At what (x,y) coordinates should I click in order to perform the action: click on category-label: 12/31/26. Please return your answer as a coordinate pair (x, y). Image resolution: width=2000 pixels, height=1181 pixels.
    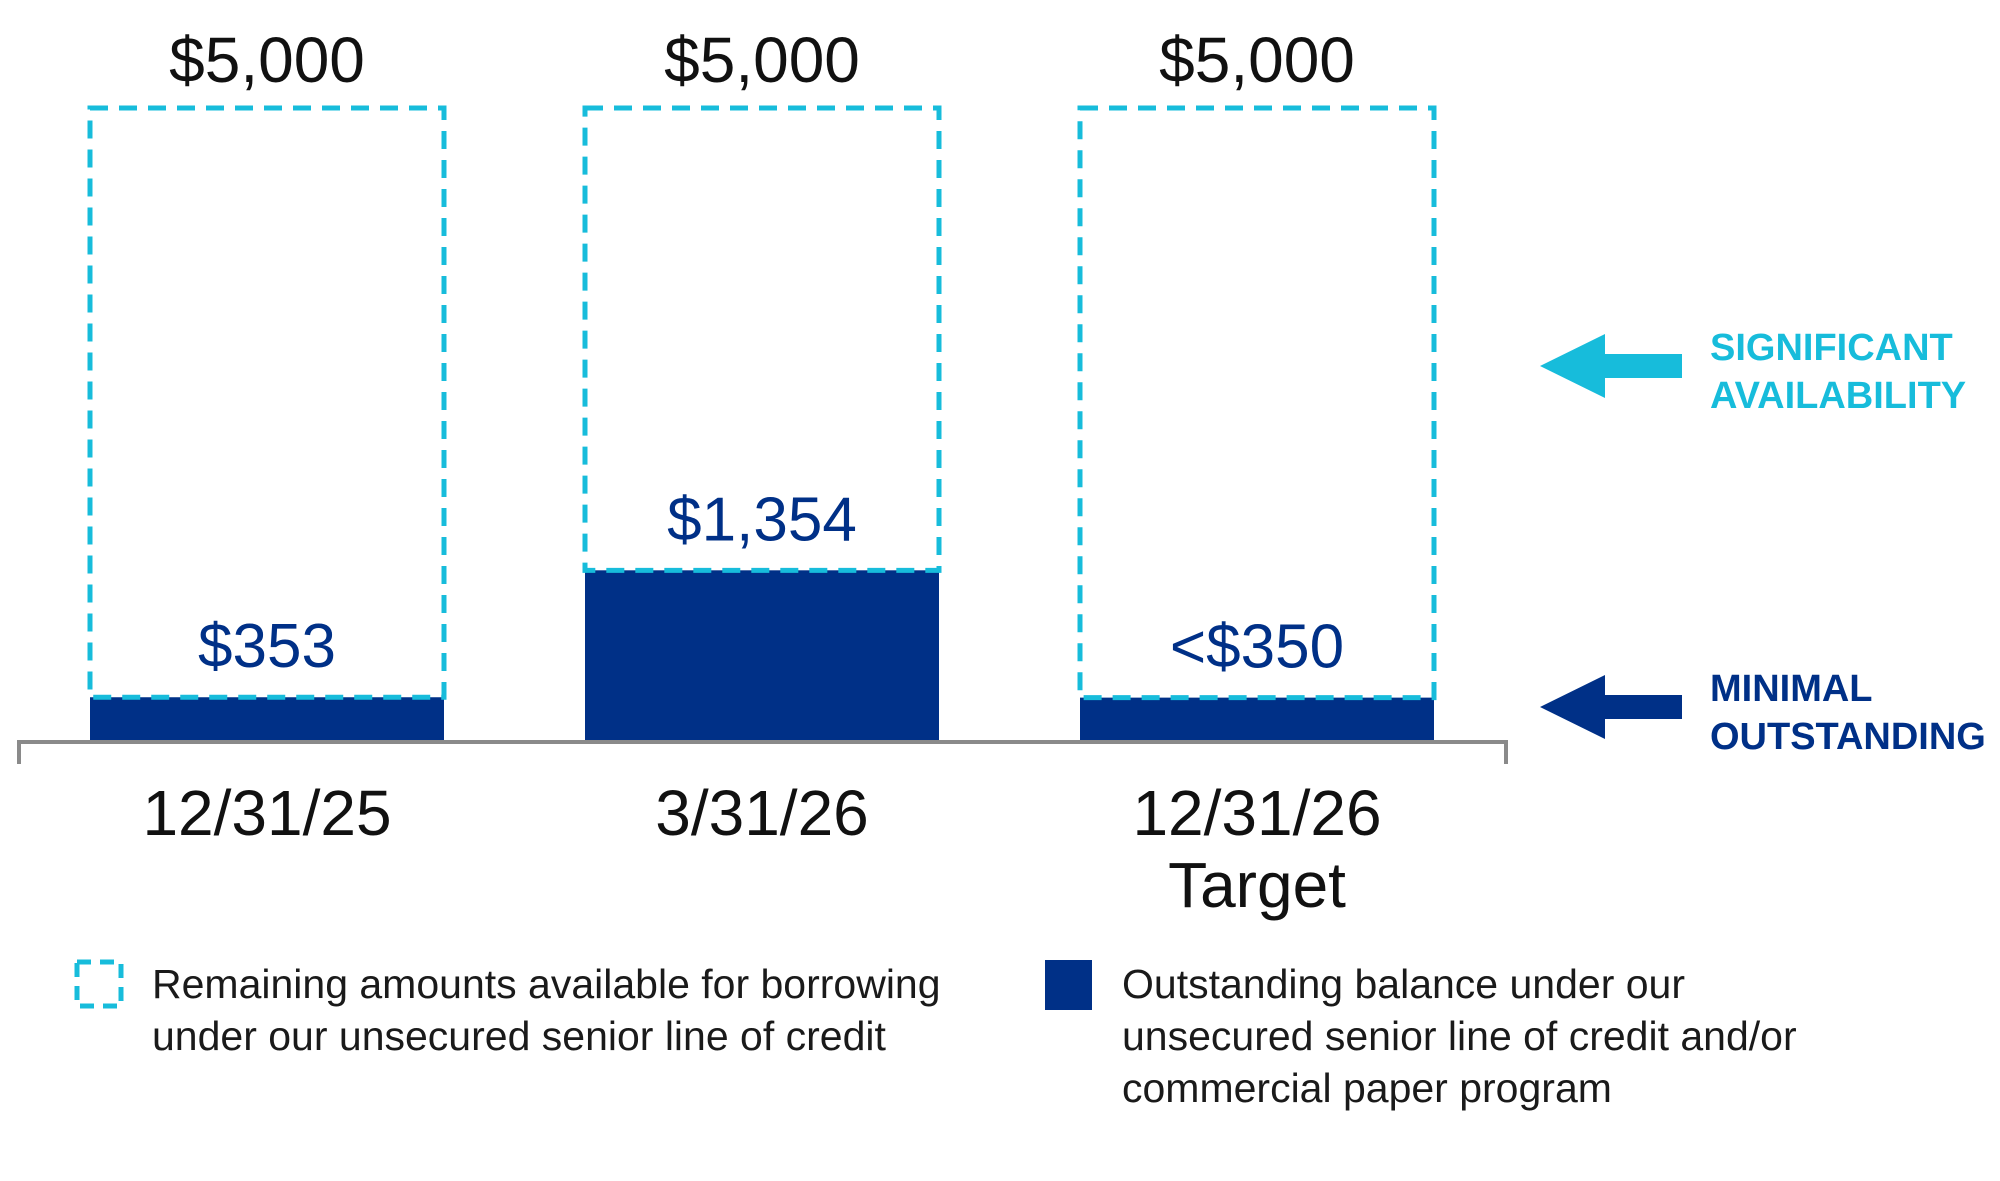
    Looking at the image, I should click on (1256, 813).